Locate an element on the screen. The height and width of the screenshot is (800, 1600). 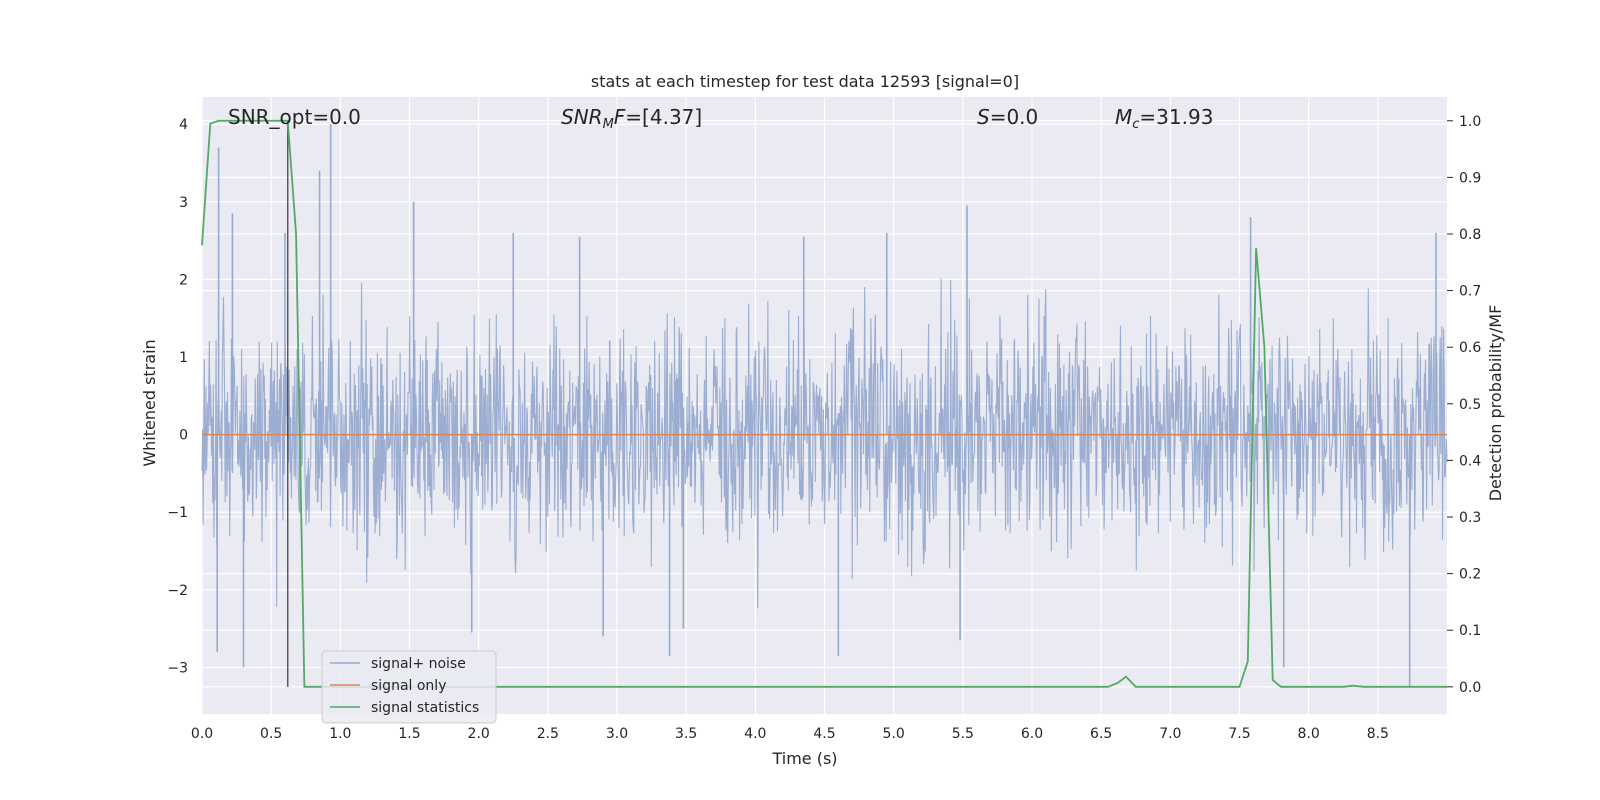
x-tick-label: 5.5 is located at coordinates (963, 734).